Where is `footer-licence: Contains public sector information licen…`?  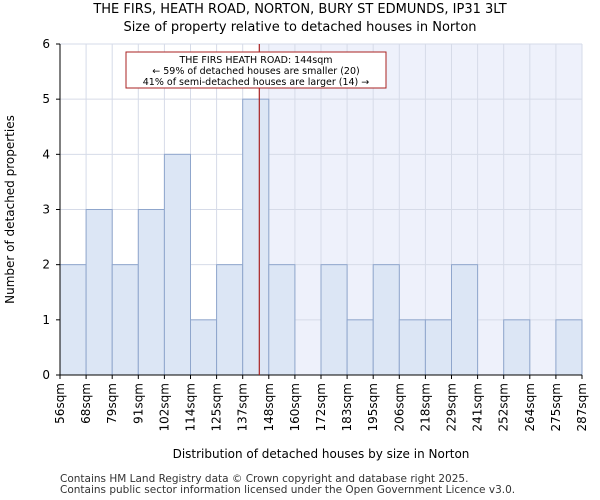
footer-licence: Contains public sector information licen… is located at coordinates (288, 490).